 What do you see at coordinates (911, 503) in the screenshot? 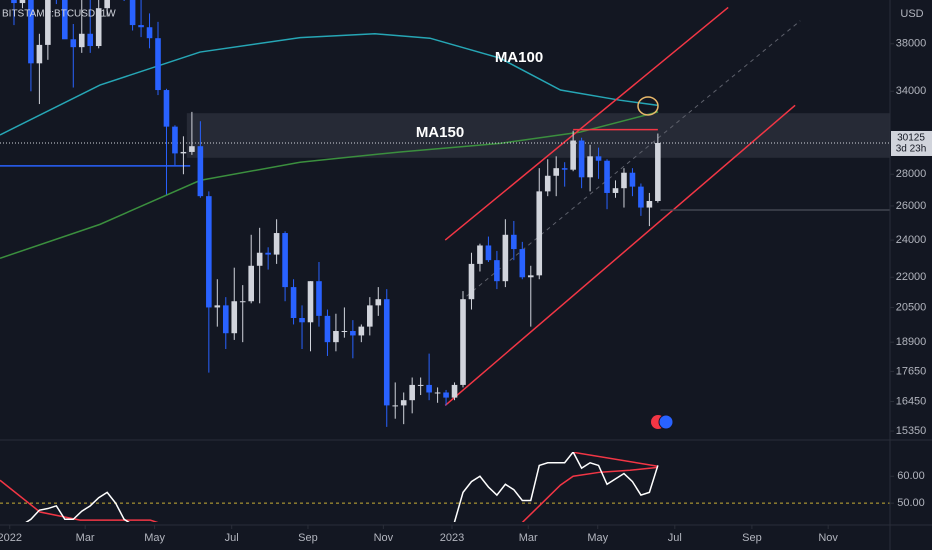
I see `rsi-tick-label: 50.00` at bounding box center [911, 503].